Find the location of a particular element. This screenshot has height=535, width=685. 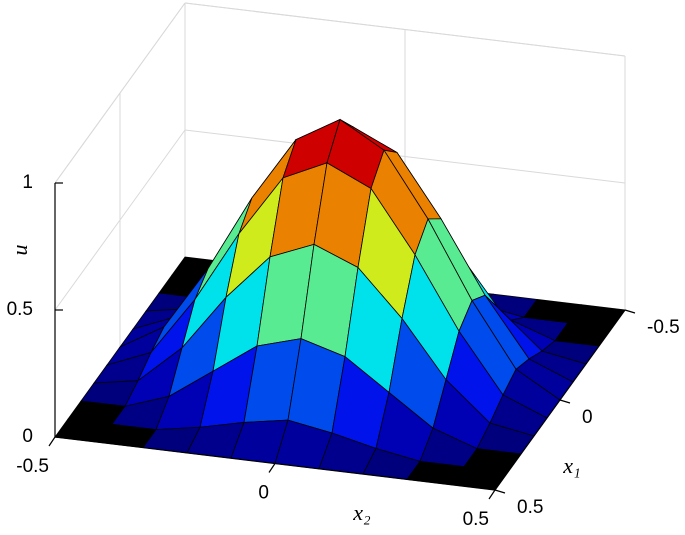

z-tick-label: 0.5 is located at coordinates (20, 309).